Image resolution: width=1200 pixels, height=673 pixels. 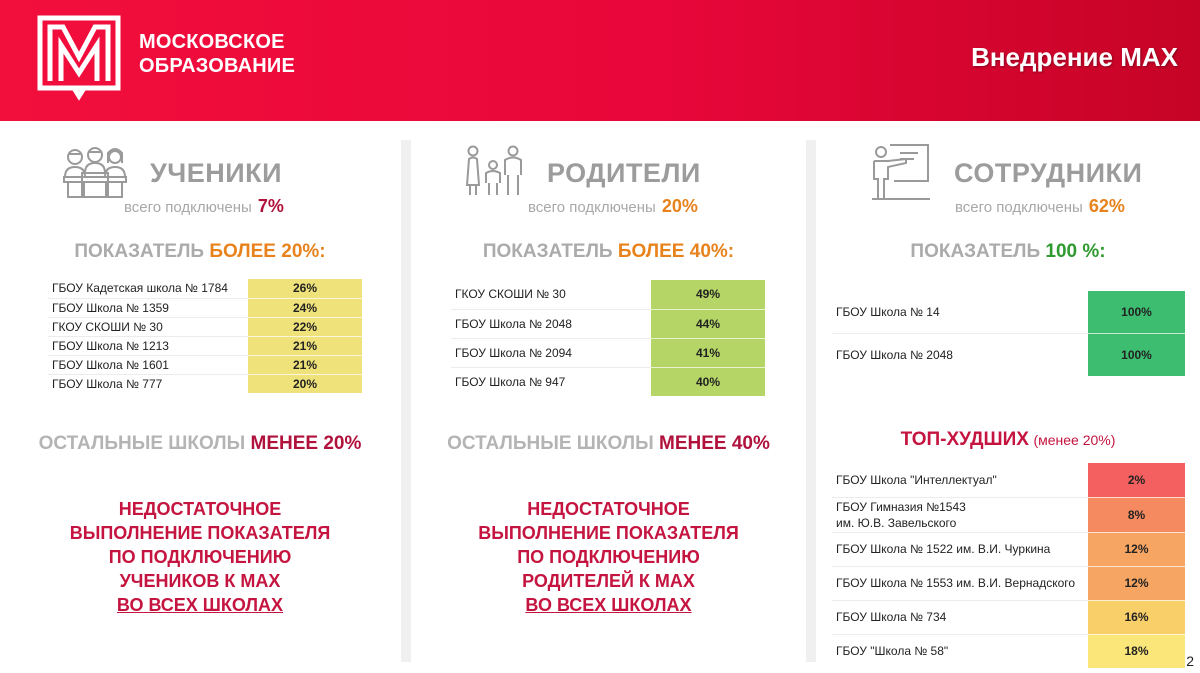 I want to click on table-row: ГБОУ Школа № 734 16%, so click(x=1008, y=617).